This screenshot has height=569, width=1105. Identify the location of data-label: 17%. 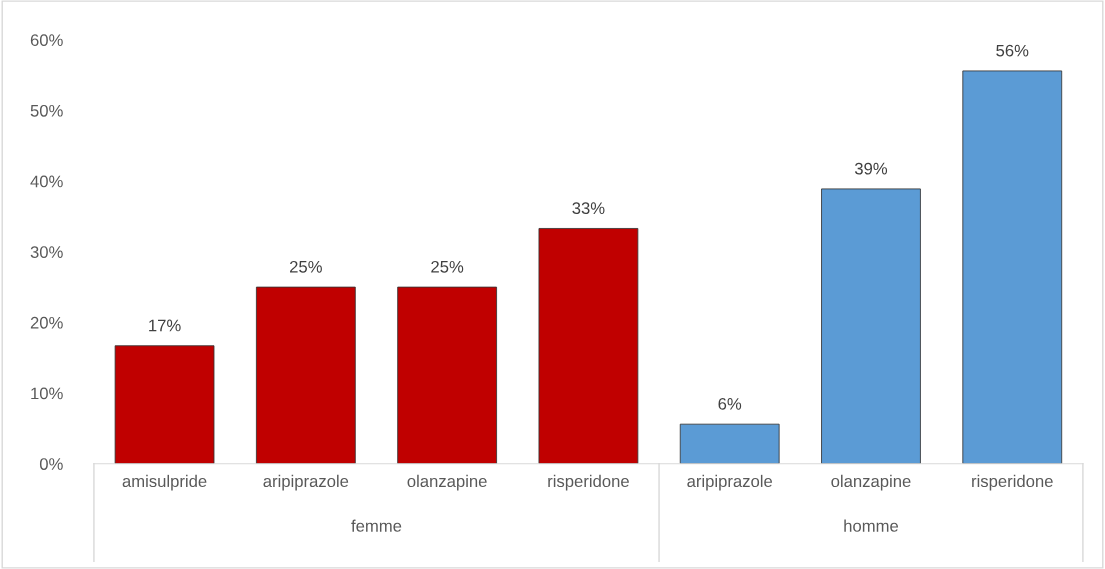
(165, 325).